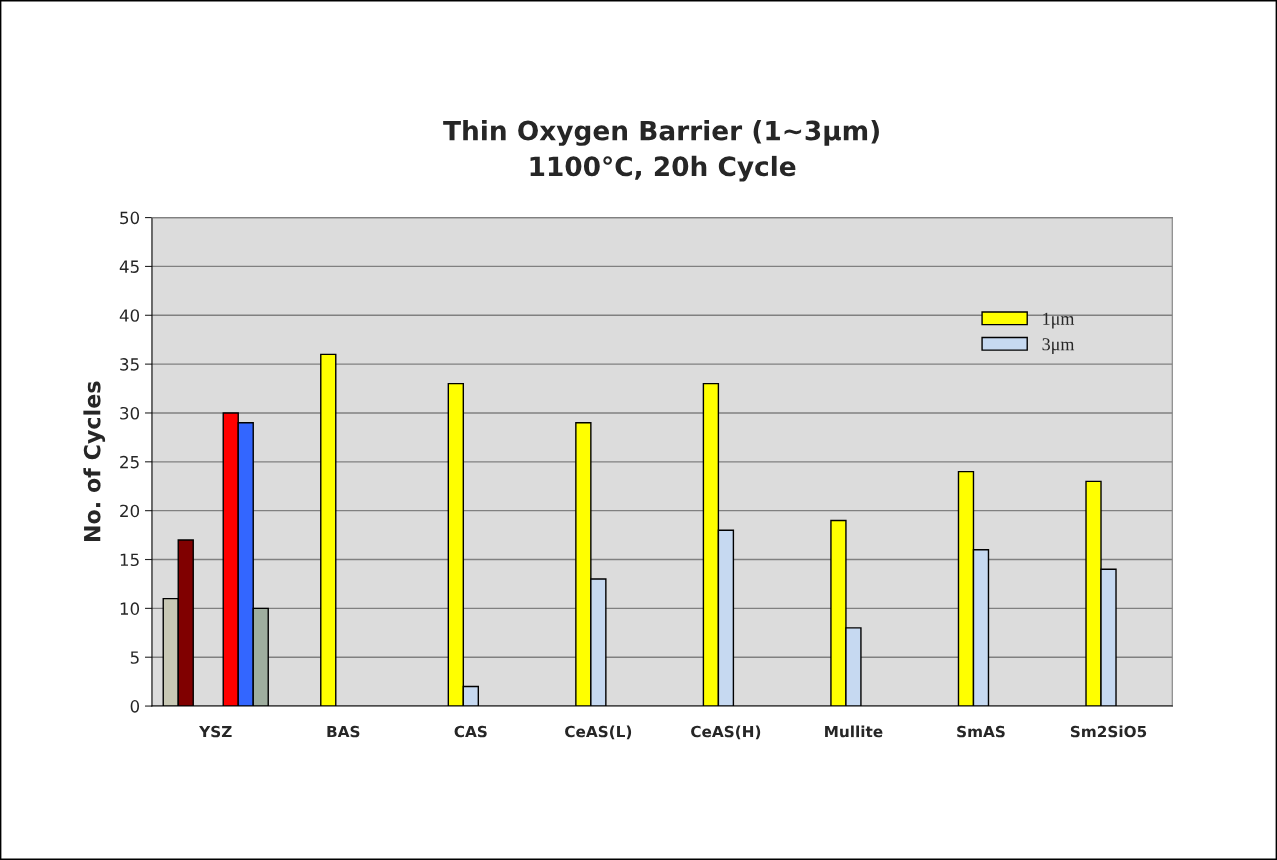 The width and height of the screenshot is (1277, 860). What do you see at coordinates (1059, 320) in the screenshot?
I see `legend-label: 1μm` at bounding box center [1059, 320].